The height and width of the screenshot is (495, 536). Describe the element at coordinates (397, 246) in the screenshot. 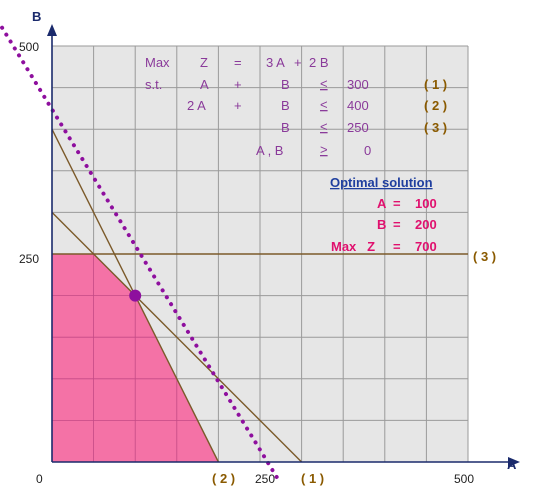

I see `solution-z-eq: =` at that location.